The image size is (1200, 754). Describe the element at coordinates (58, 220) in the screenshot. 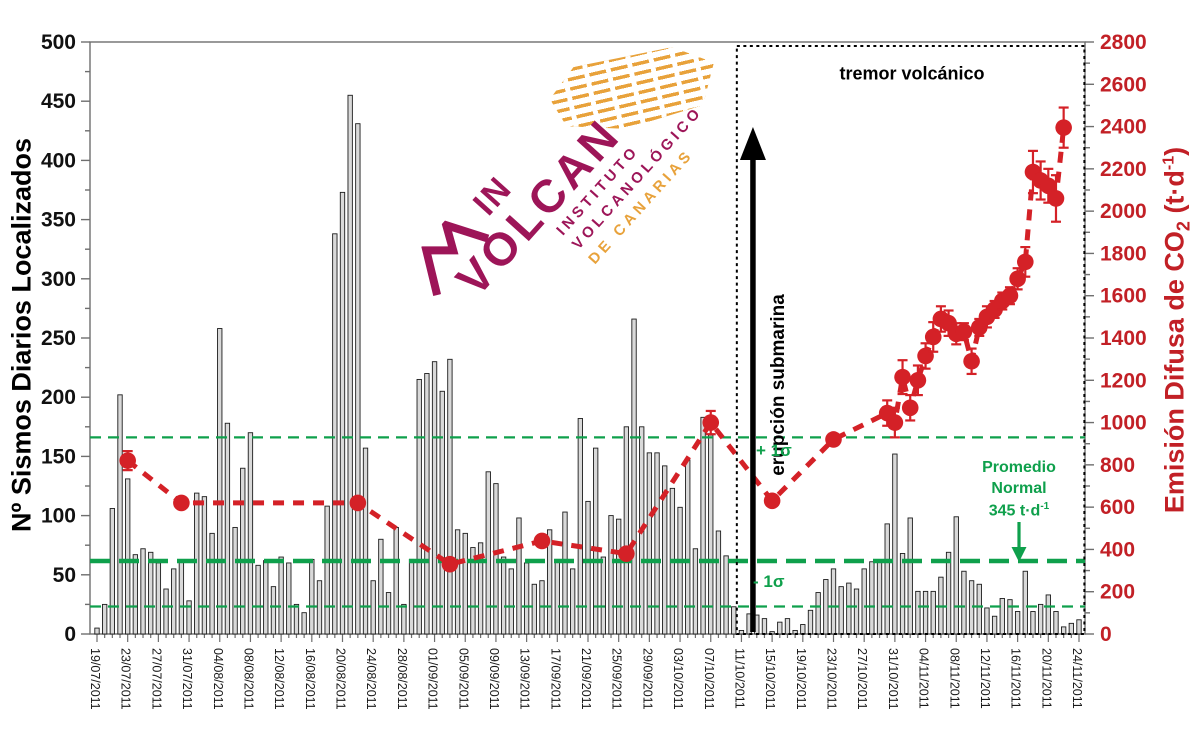

I see `svg-text: 350` at that location.